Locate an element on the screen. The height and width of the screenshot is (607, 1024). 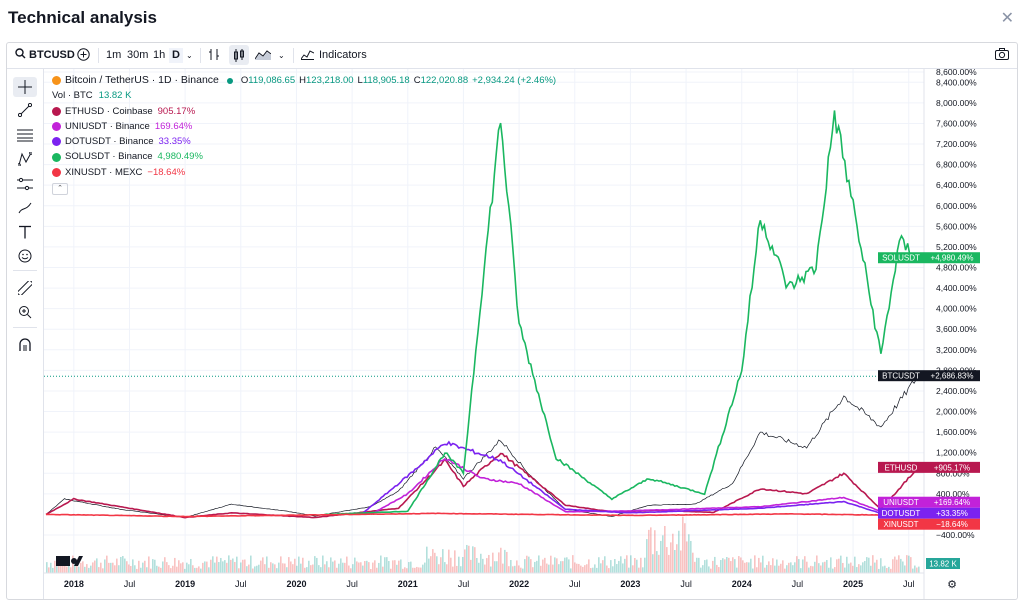
y-tick-label: 7,200.00% is located at coordinates (956, 144).